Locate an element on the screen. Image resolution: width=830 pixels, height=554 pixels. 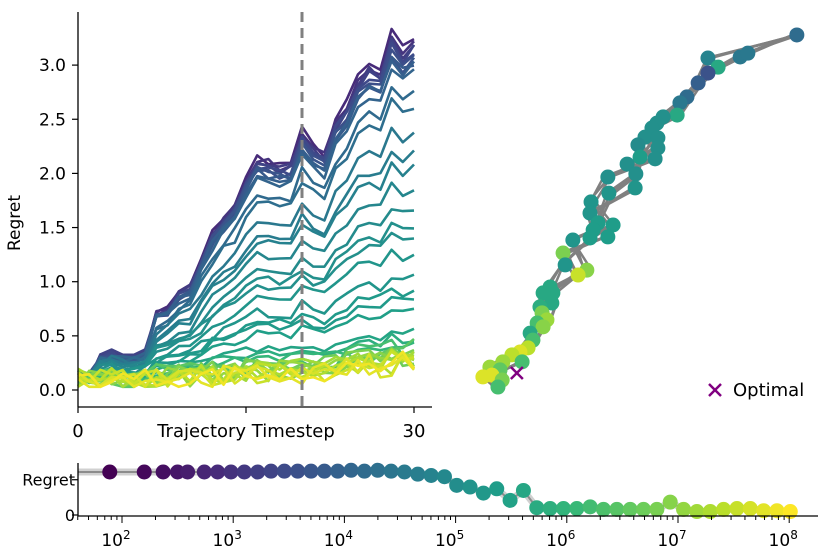
y-tick-label: 1.5 is located at coordinates (52, 229).